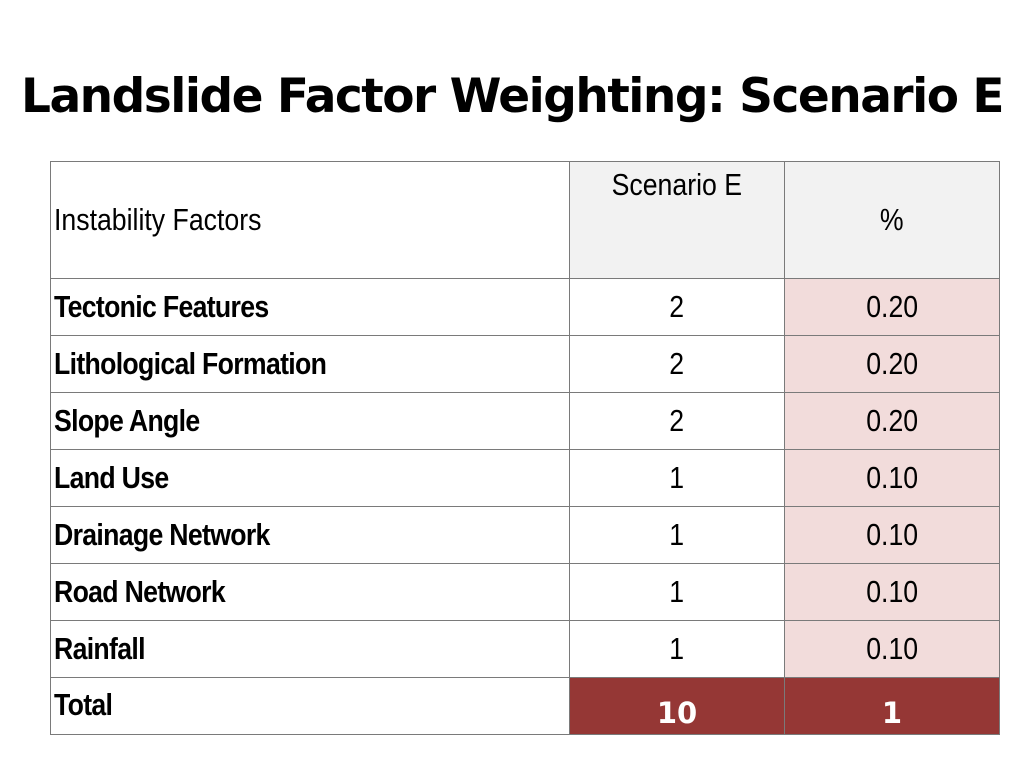  Describe the element at coordinates (140, 591) in the screenshot. I see `factor-label: Road Network` at that location.